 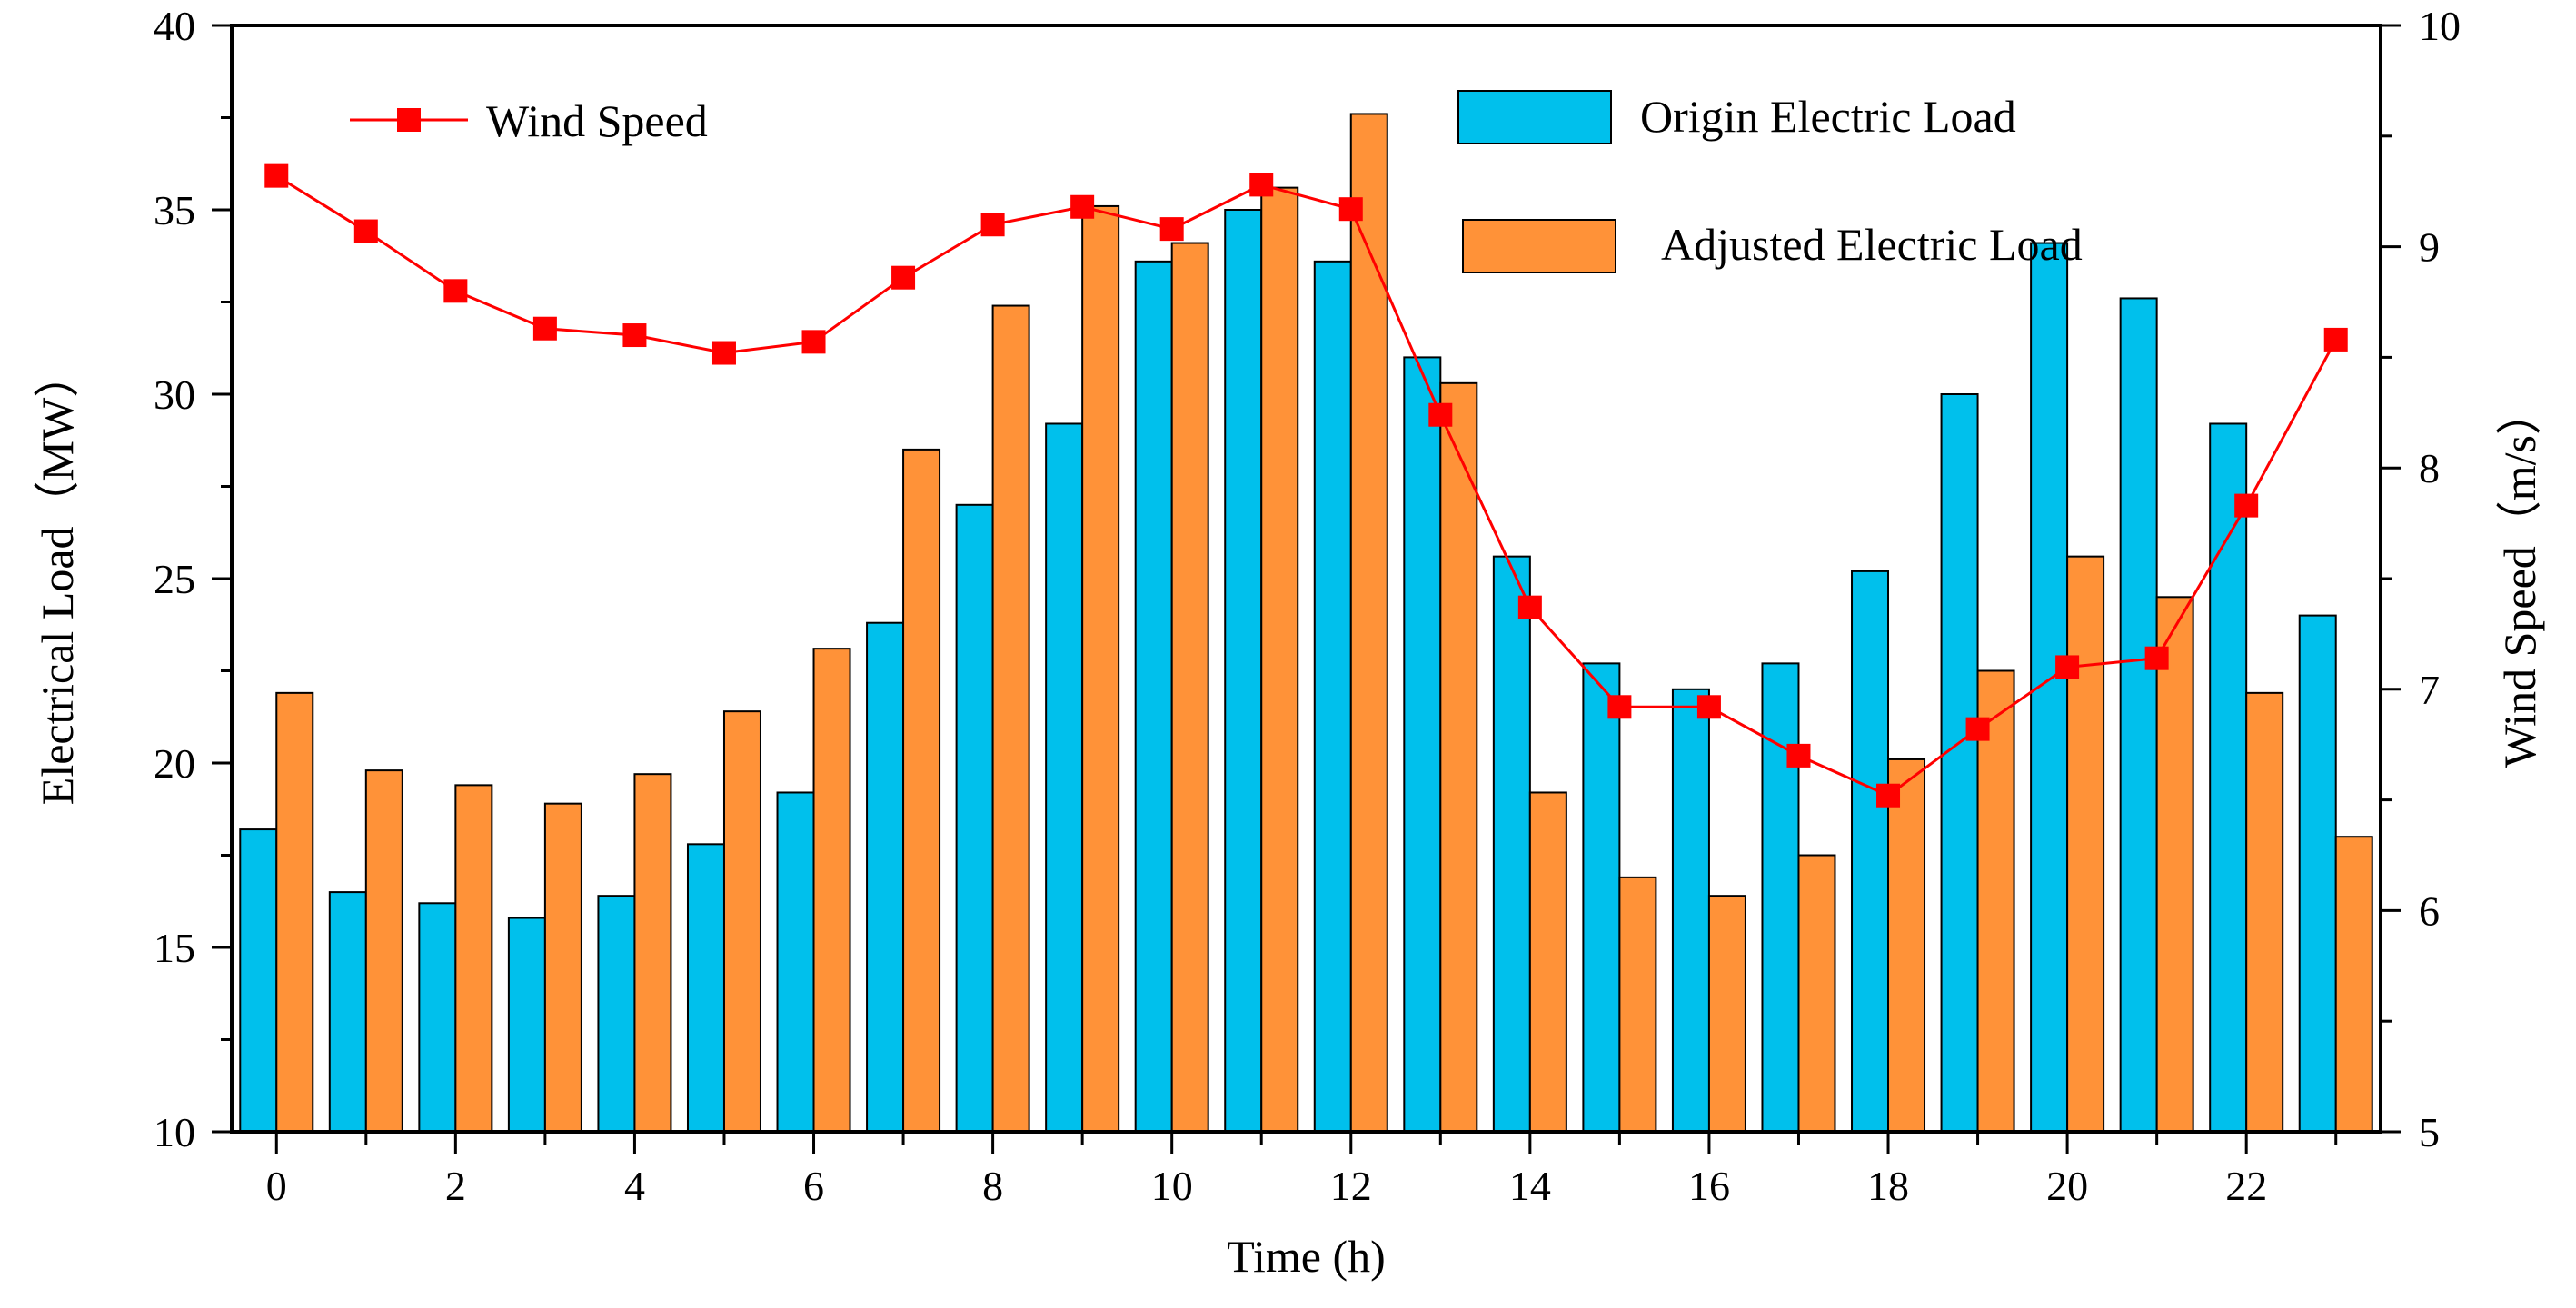 I want to click on x-tick-label: 6, so click(x=814, y=1186).